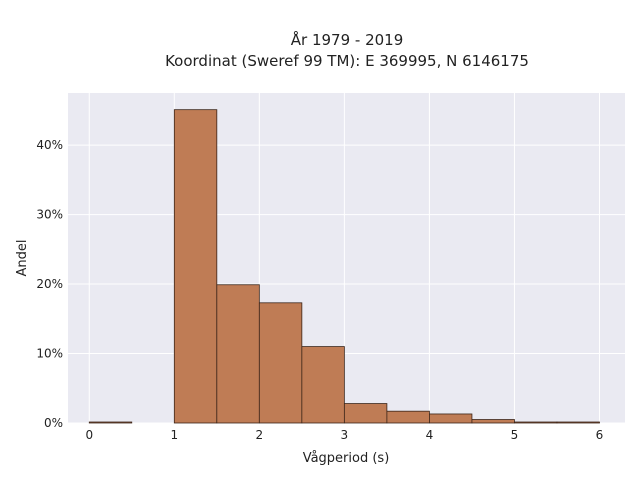 The image size is (640, 480). What do you see at coordinates (22, 258) in the screenshot?
I see `y-axis-label: Andel` at bounding box center [22, 258].